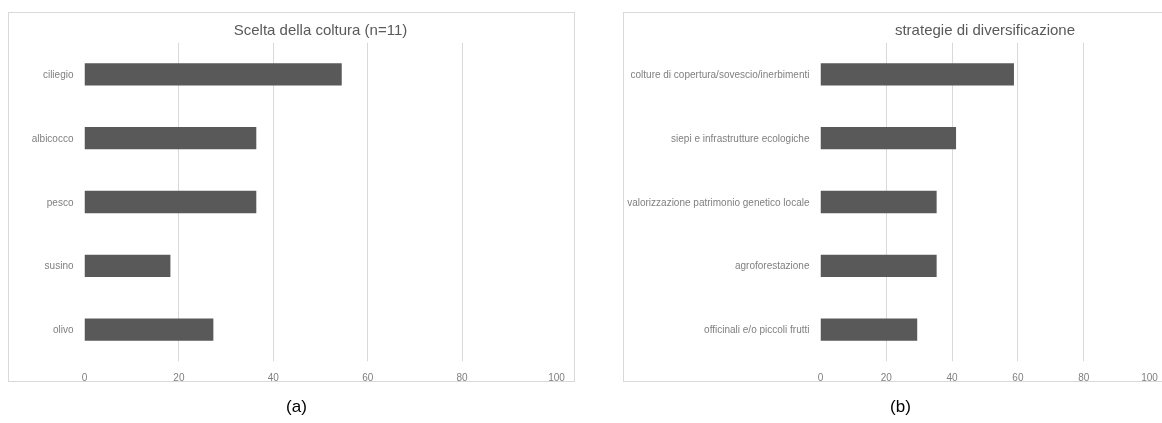 The height and width of the screenshot is (423, 1162). Describe the element at coordinates (58, 74) in the screenshot. I see `y-tick-label: ciliegio` at that location.